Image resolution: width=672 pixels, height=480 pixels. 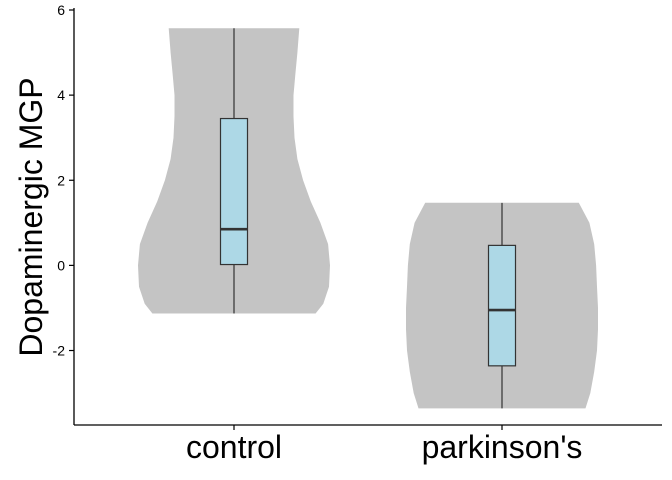 What do you see at coordinates (59, 351) in the screenshot?
I see `y-tick-label: -2` at bounding box center [59, 351].